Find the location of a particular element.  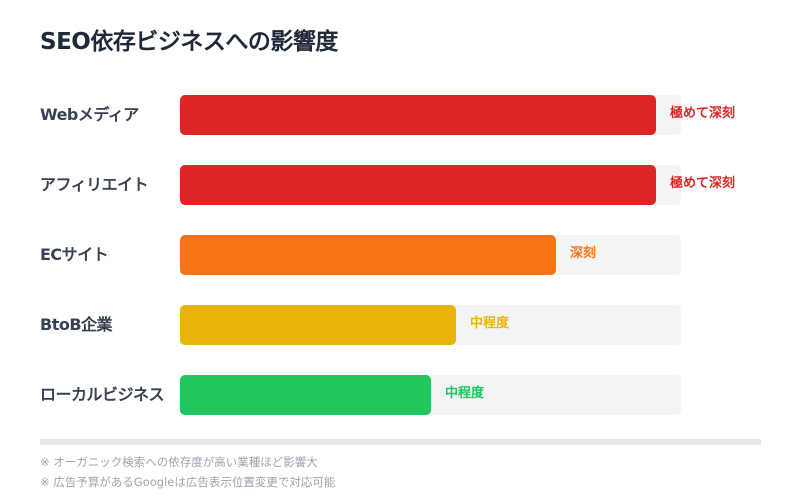

footnote: ※ オーガニック検索への依存度が高い業種ほど影響大 is located at coordinates (179, 462).